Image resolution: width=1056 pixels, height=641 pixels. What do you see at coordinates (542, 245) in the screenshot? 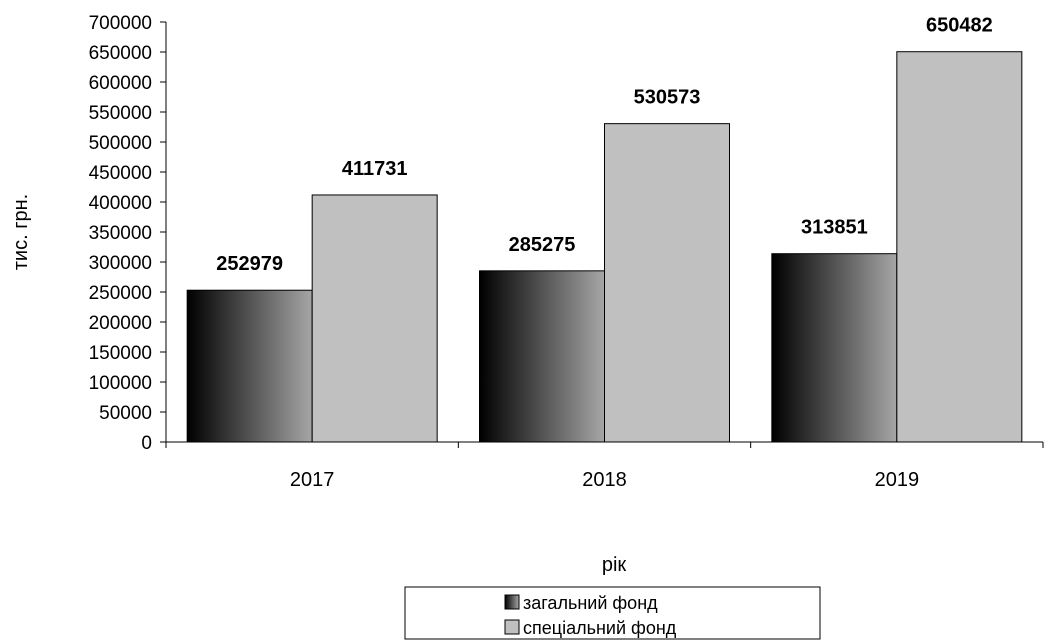
I see `data-label-general-2018: 285275` at bounding box center [542, 245].